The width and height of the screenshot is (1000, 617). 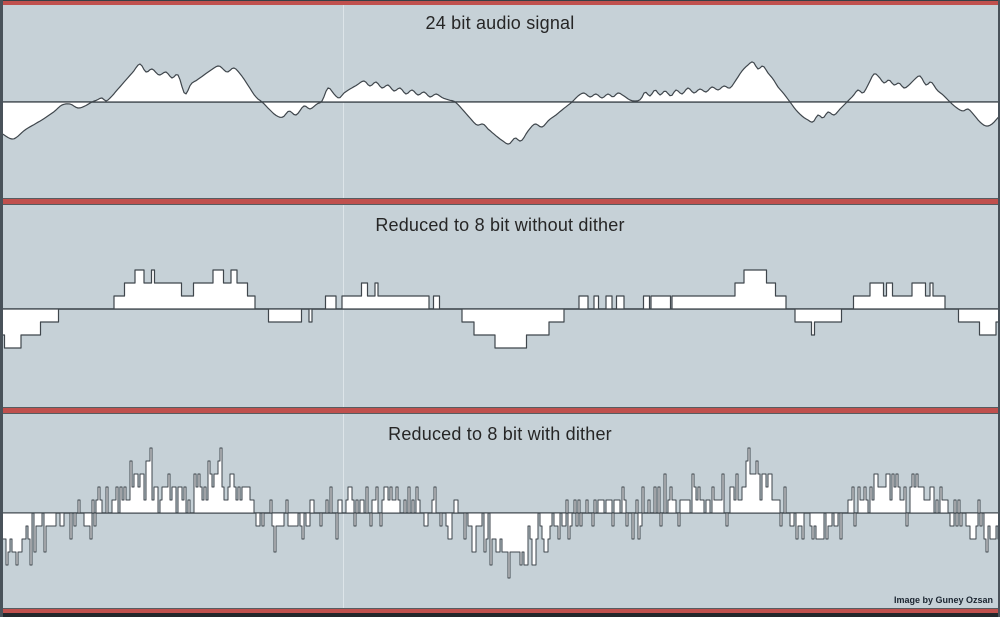 What do you see at coordinates (943, 600) in the screenshot?
I see `attribution-credit: Image by Guney Ozsan` at bounding box center [943, 600].